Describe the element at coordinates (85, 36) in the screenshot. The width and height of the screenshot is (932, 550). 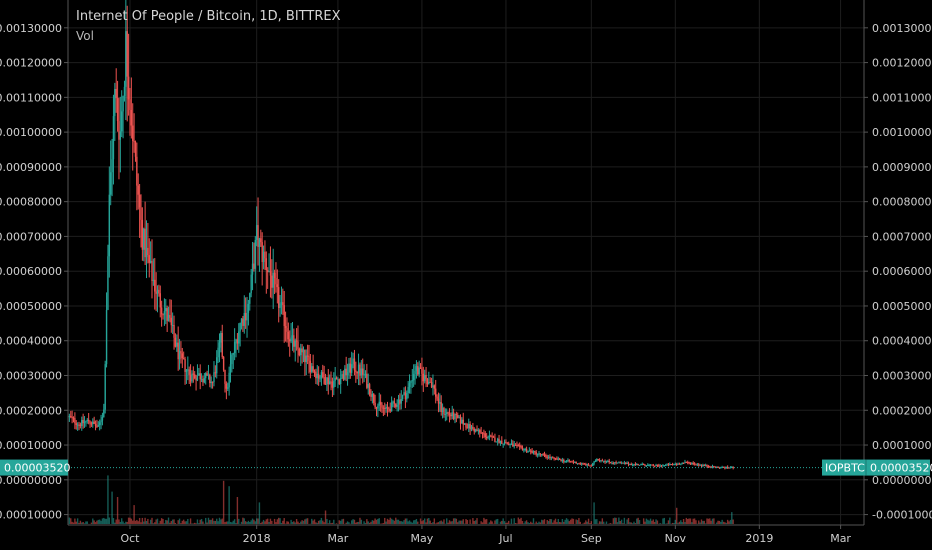
I see `volume-label: Vol` at that location.